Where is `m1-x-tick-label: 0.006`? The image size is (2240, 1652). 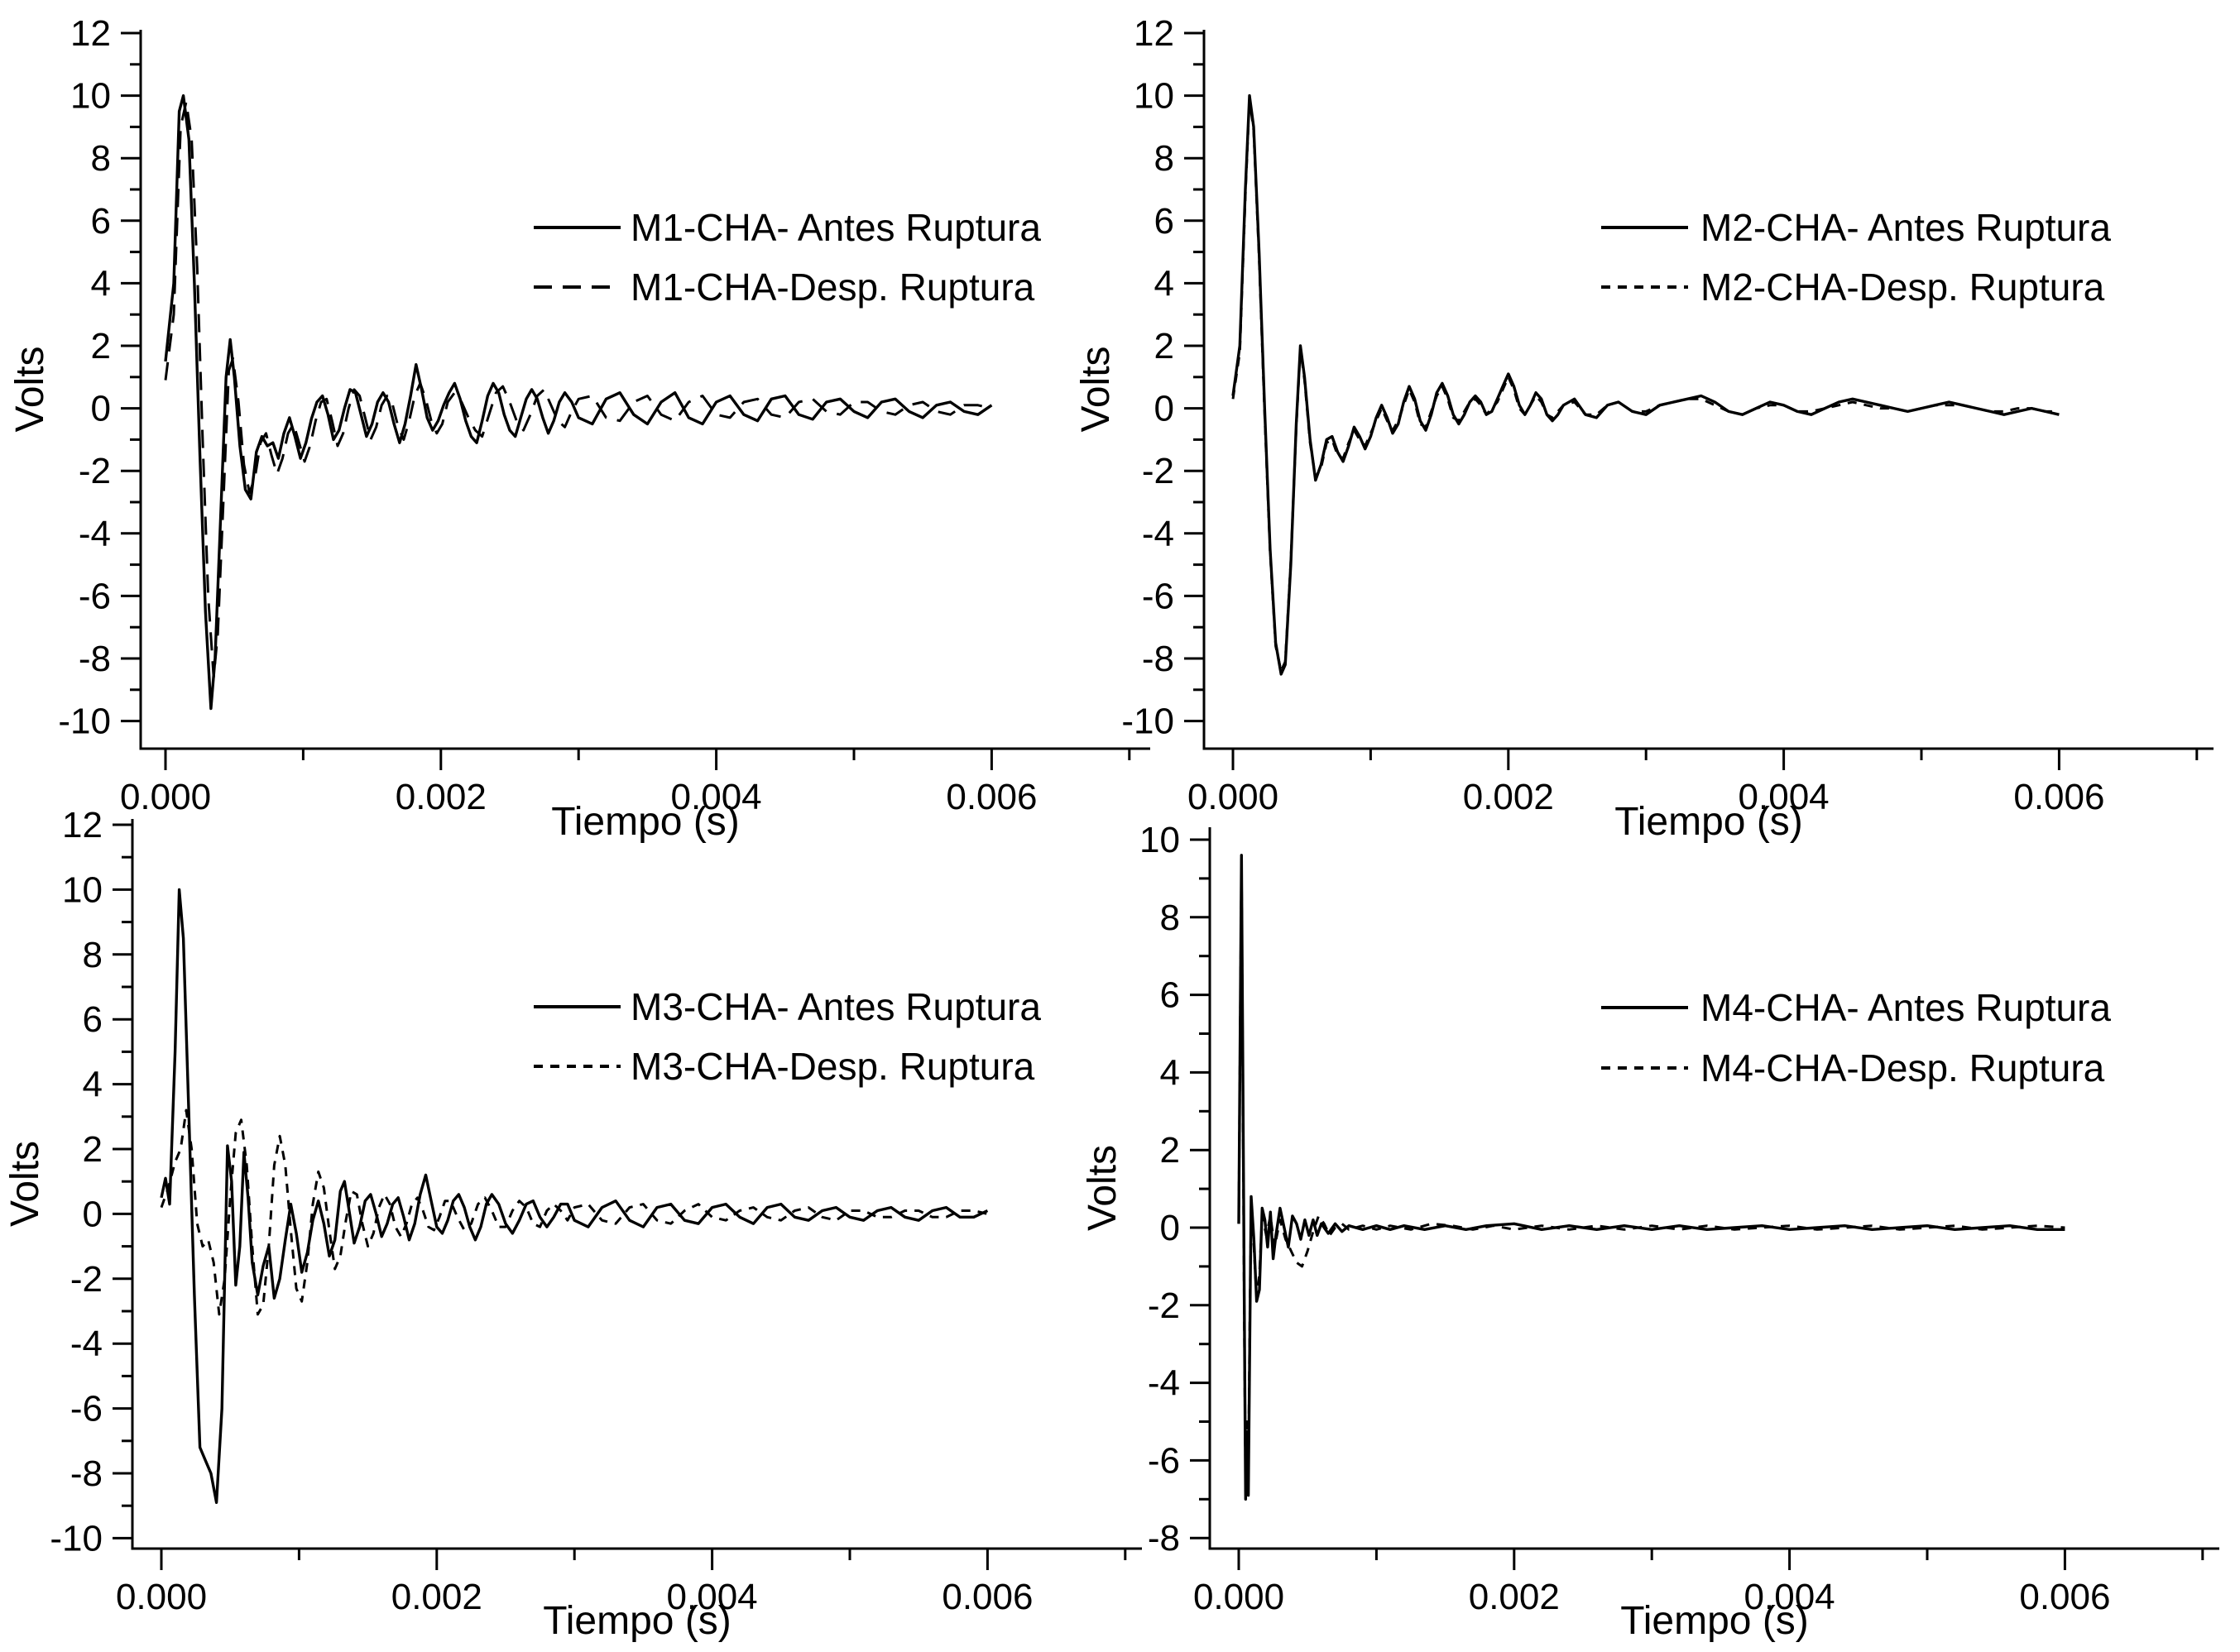
m1-x-tick-label: 0.006 is located at coordinates (991, 797).